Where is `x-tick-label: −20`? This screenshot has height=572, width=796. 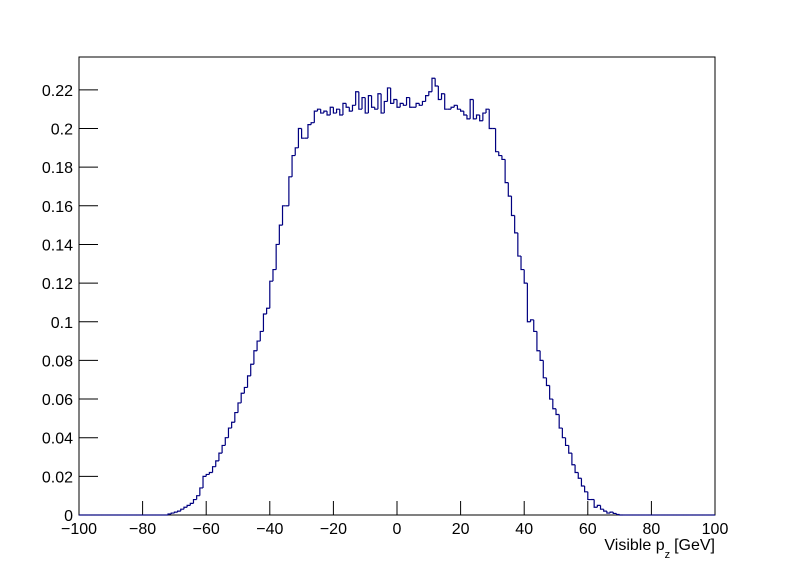 x-tick-label: −20 is located at coordinates (333, 529).